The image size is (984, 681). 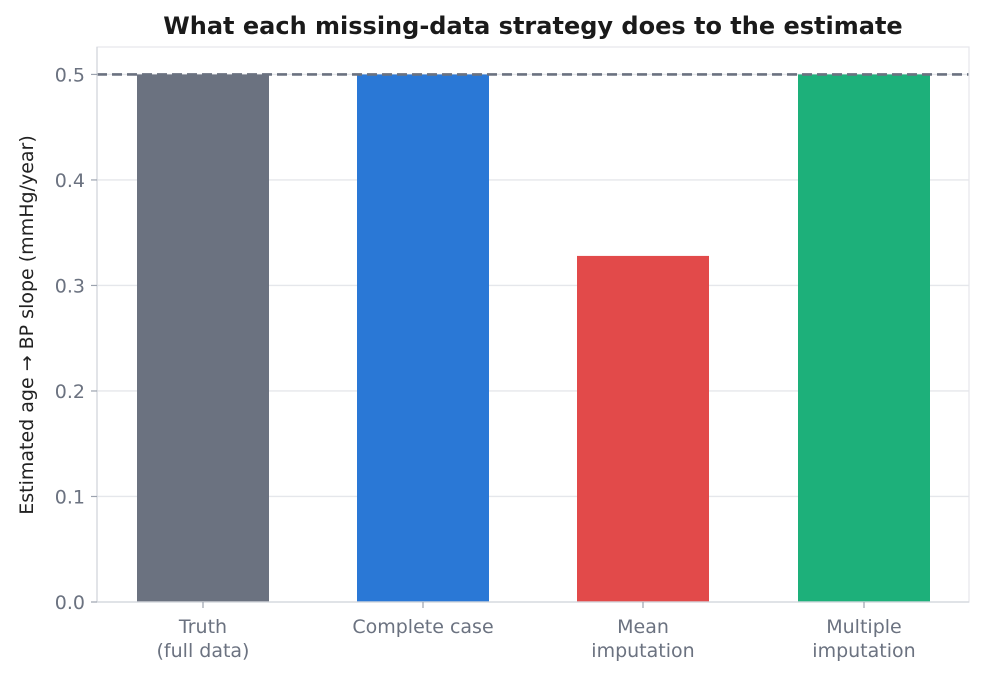 I want to click on y-tick-label: 0.5, so click(x=70, y=75).